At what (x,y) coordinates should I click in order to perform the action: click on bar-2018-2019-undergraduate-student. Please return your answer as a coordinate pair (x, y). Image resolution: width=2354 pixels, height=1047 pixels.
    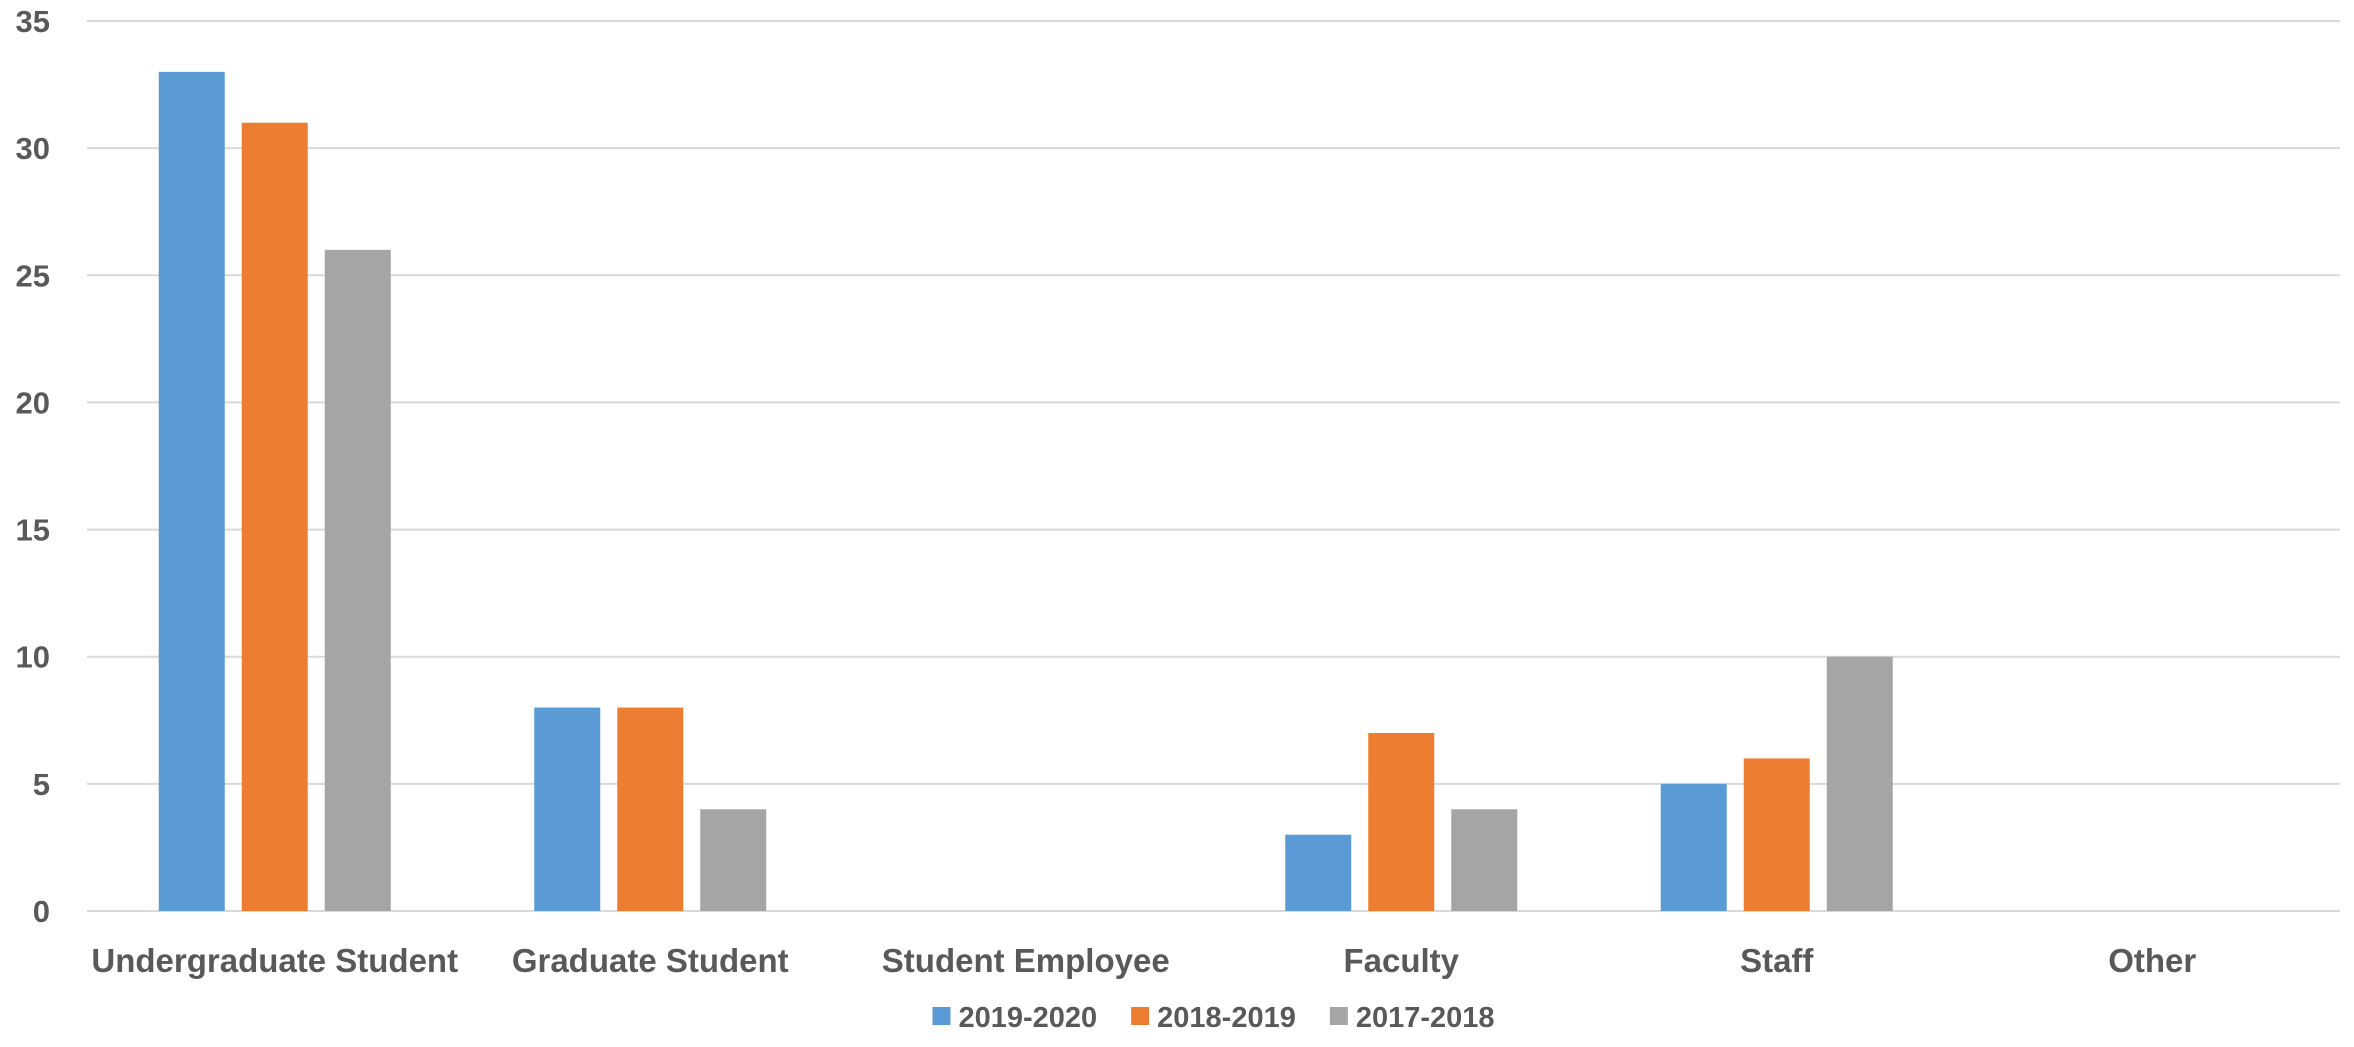
    Looking at the image, I should click on (274, 516).